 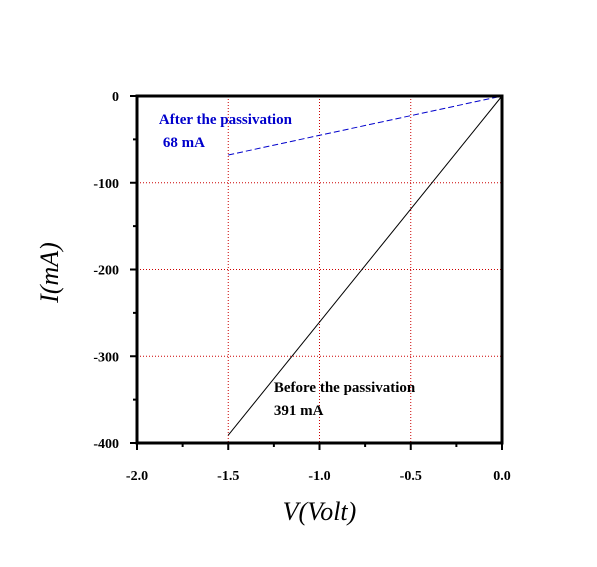 I want to click on y-axis-title: I(mA), so click(x=49, y=273).